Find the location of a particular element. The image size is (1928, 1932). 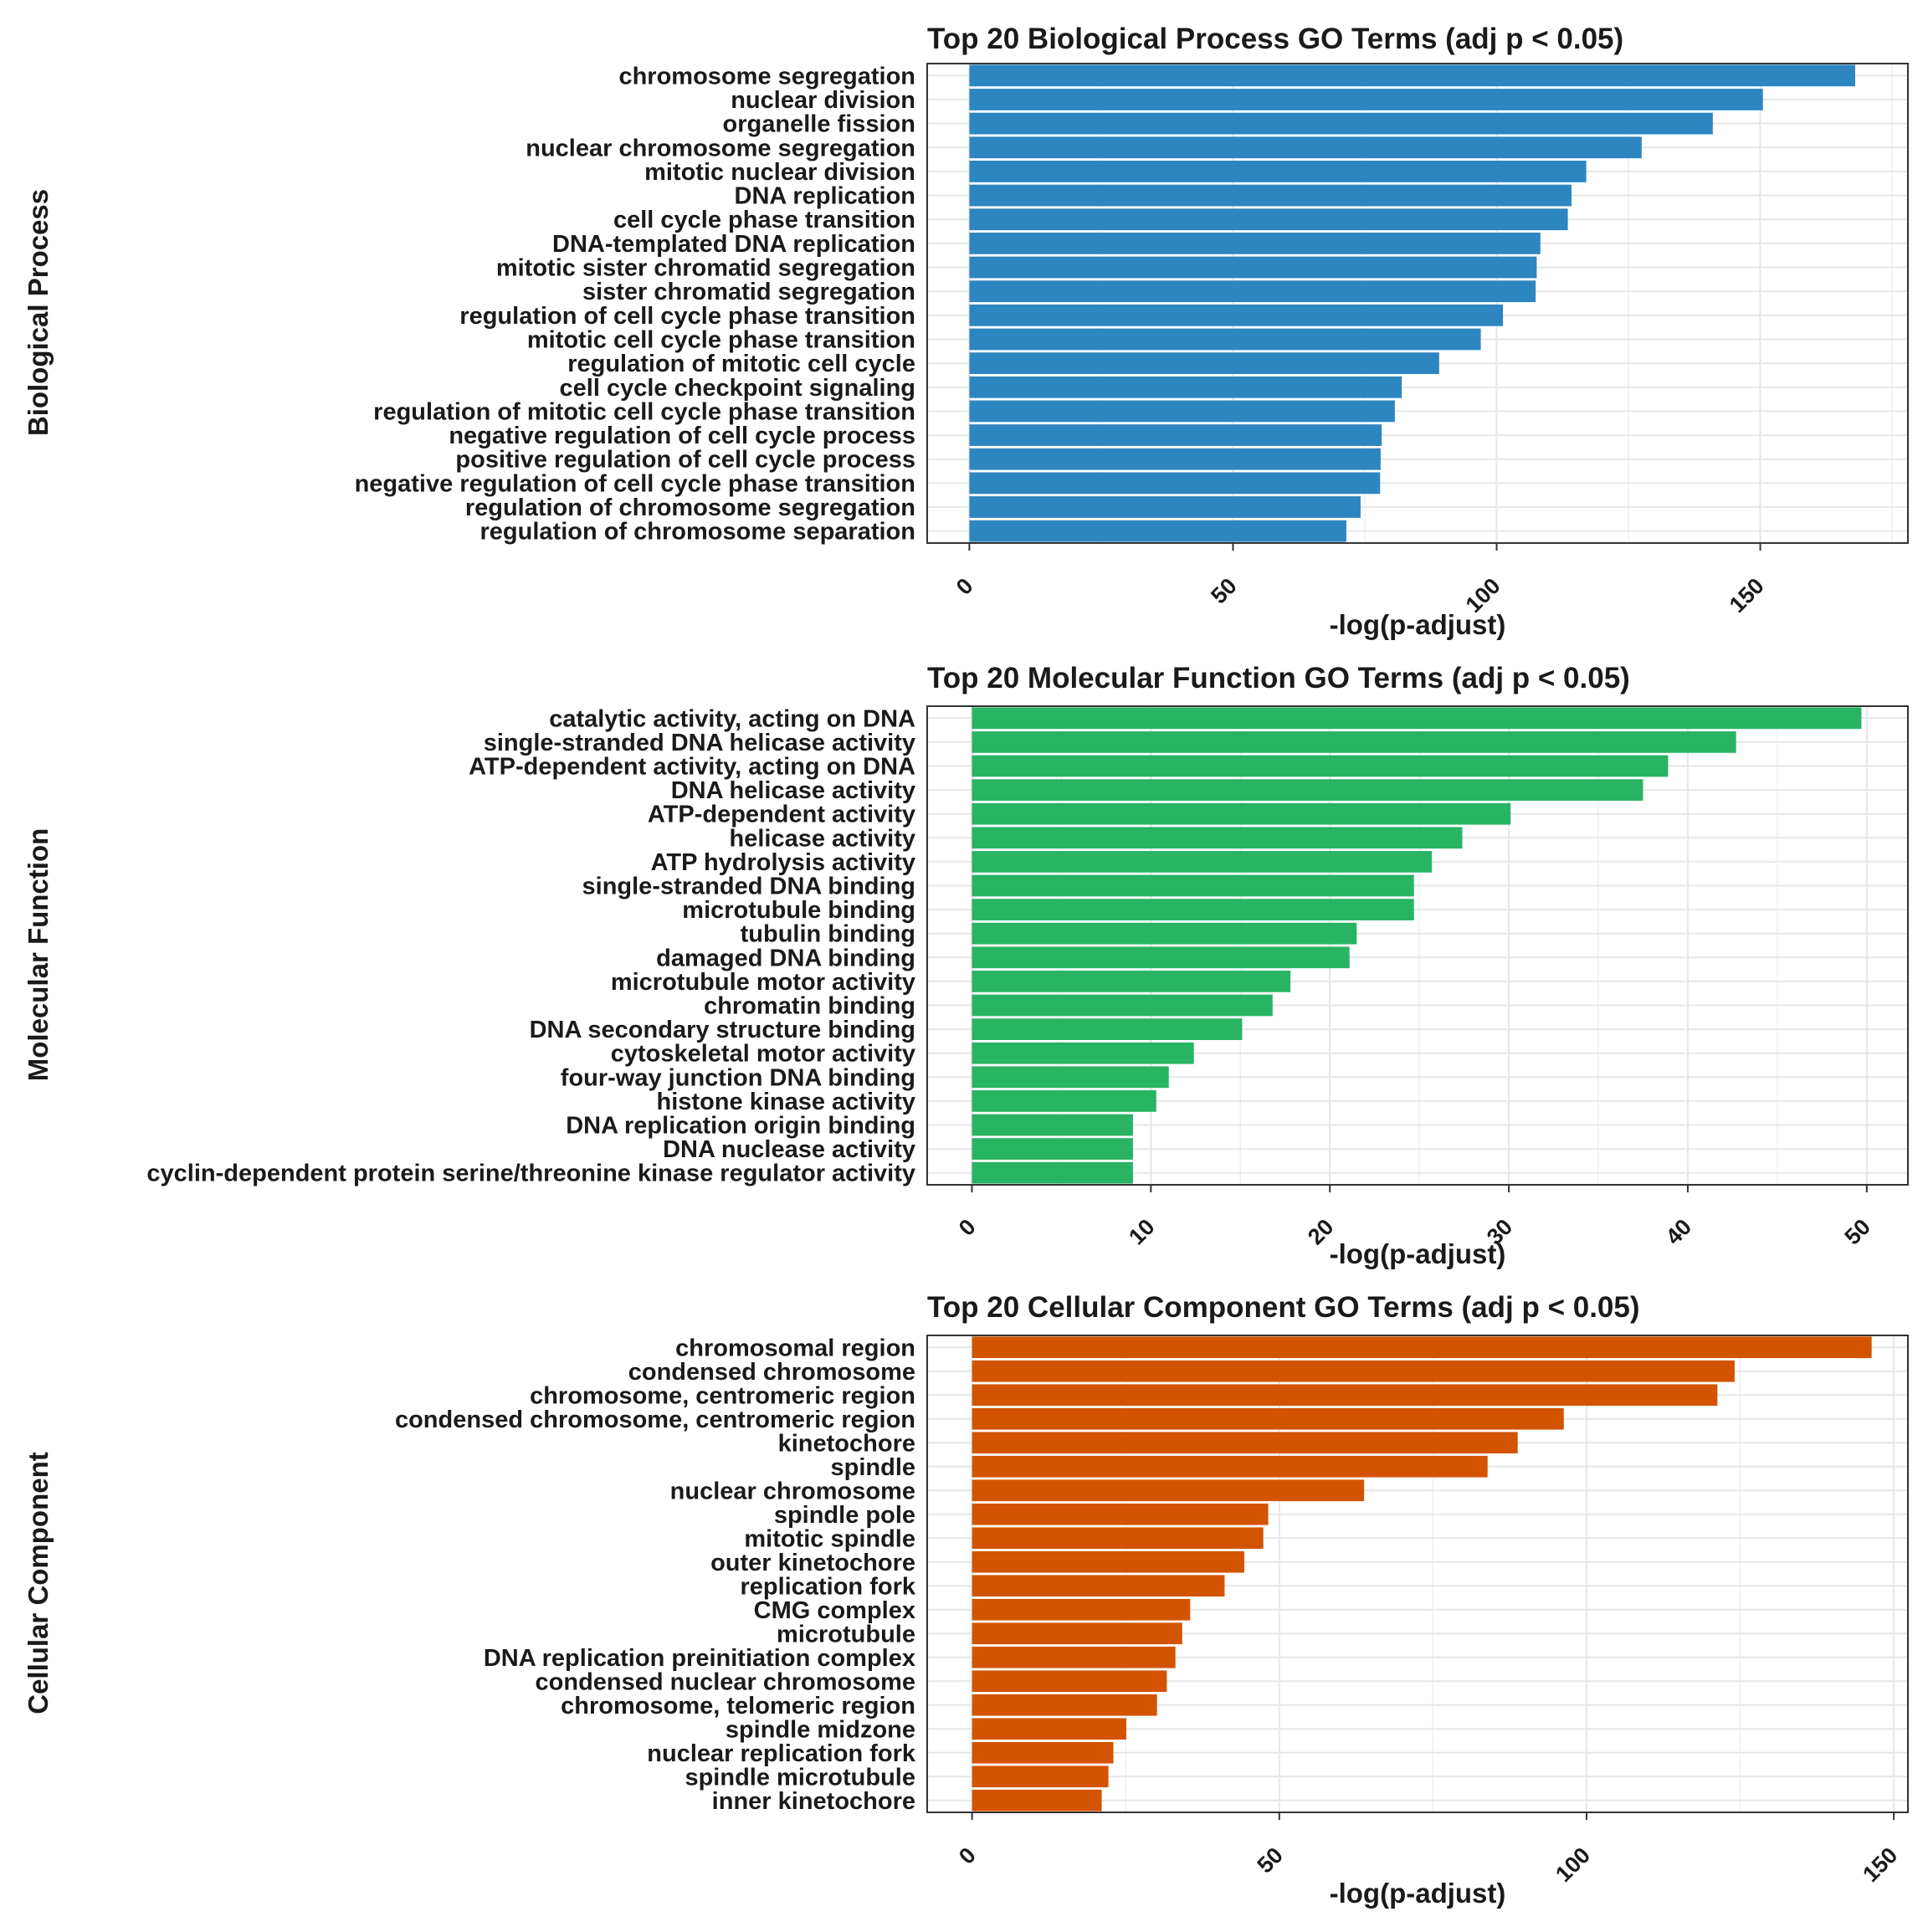

category-label: spindle microtubule is located at coordinates (800, 1777).